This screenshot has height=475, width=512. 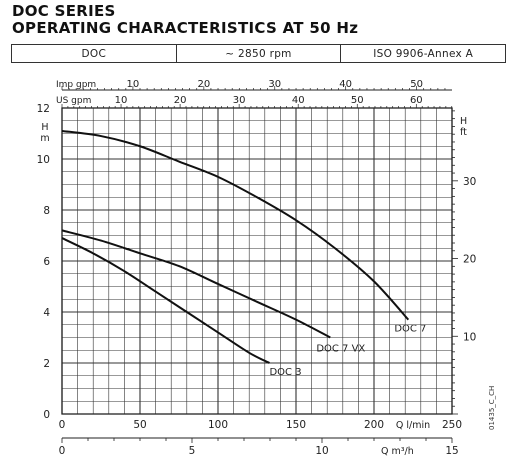 What do you see at coordinates (340, 349) in the screenshot?
I see `series-label-doc-7-vx: DOC 7 VX` at bounding box center [340, 349].